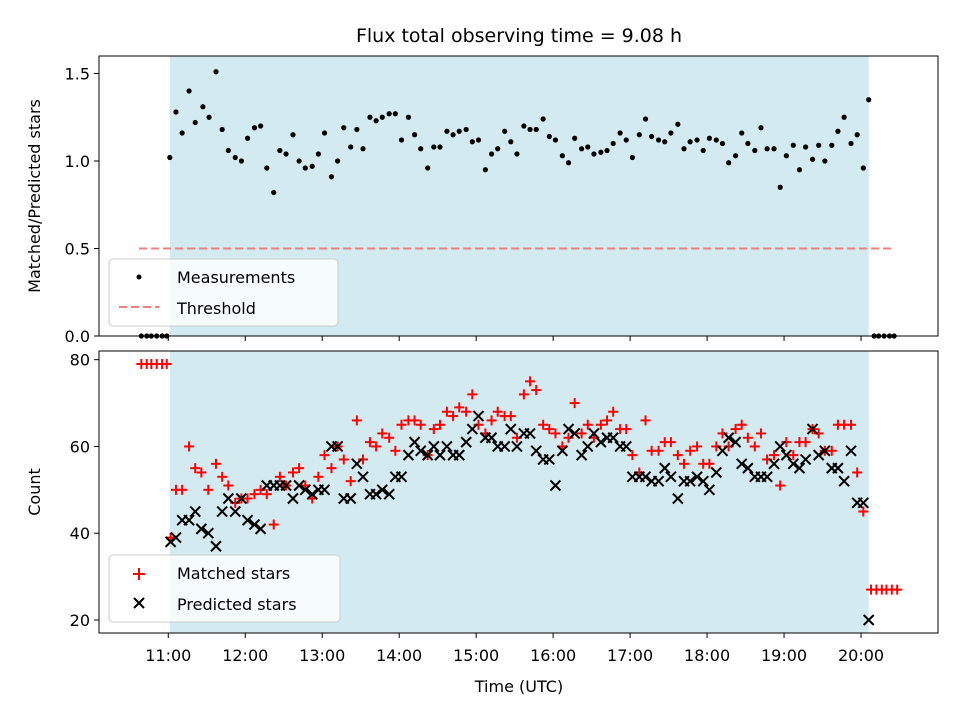 The width and height of the screenshot is (960, 720). I want to click on legend-entry-measurements: Measurements, so click(236, 277).